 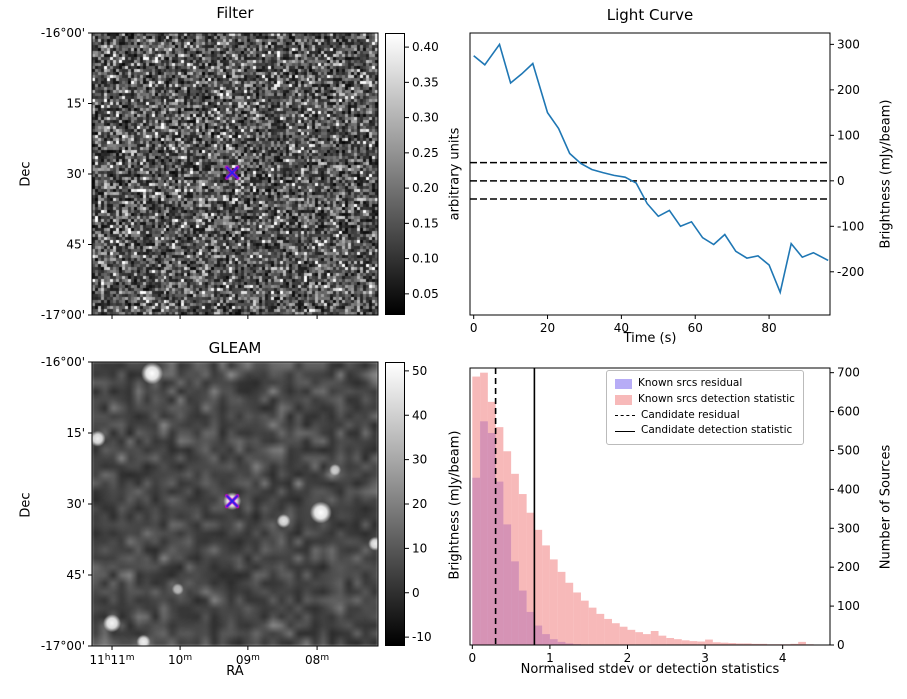 I want to click on x-tick-label: 20, so click(x=547, y=328).